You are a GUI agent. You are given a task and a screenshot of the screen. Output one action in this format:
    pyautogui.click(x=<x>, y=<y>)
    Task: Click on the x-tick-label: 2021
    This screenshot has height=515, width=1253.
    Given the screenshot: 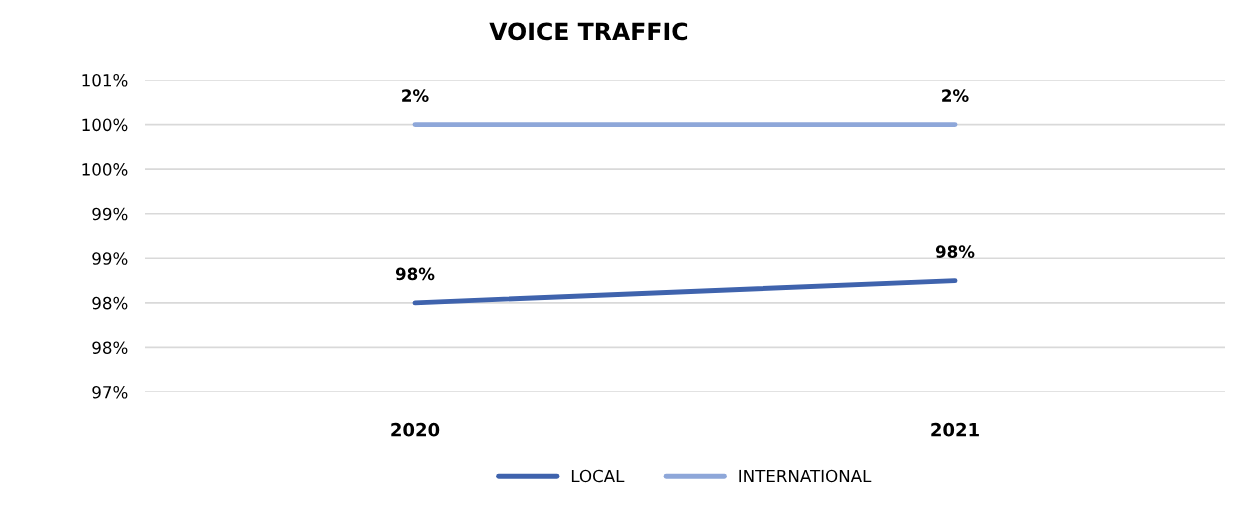 What is the action you would take?
    pyautogui.click(x=955, y=429)
    